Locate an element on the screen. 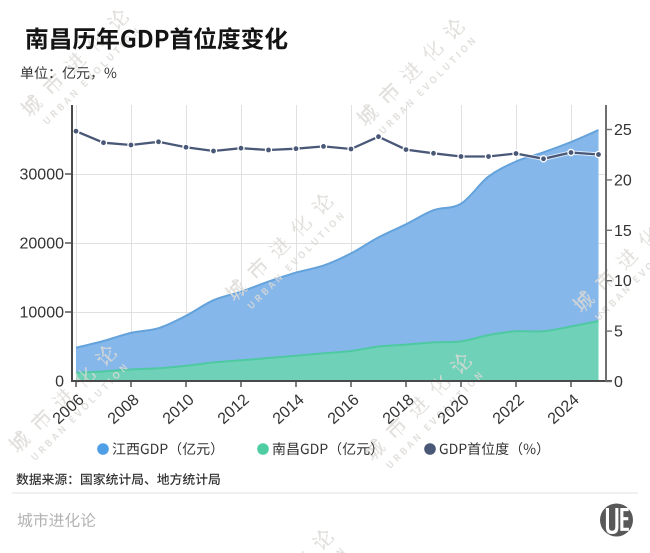 This screenshot has height=553, width=650. svg-text: 20000 is located at coordinates (42, 244).